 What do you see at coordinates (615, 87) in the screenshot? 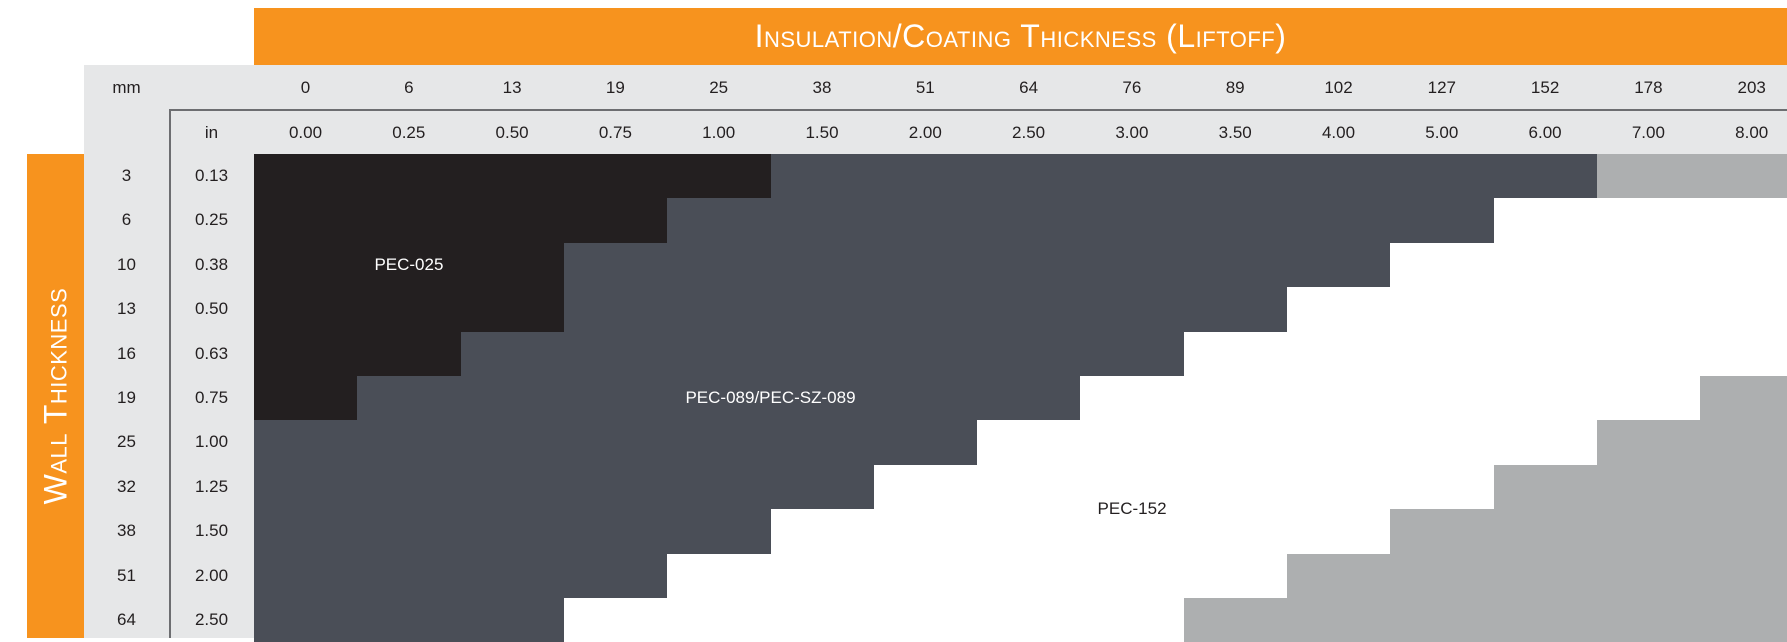
I see `x-tick-mm: 19` at bounding box center [615, 87].